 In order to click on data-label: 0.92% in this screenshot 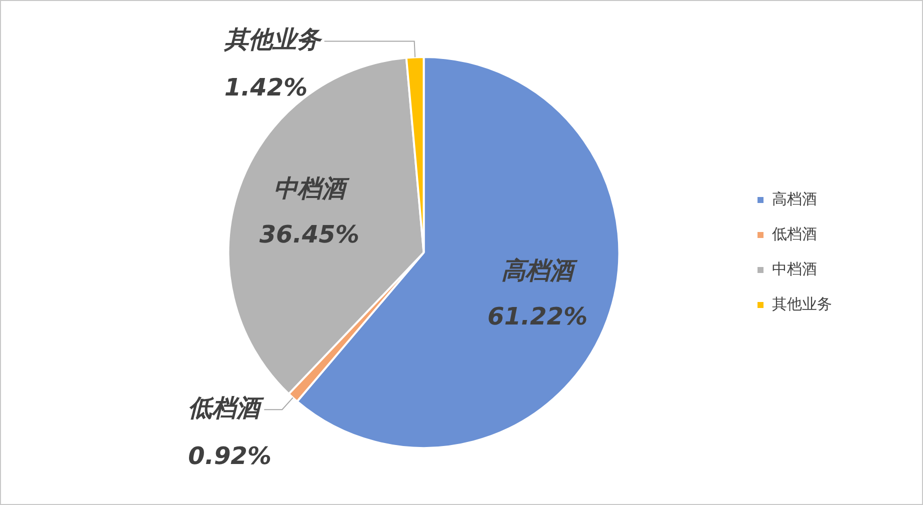, I will do `click(230, 456)`.